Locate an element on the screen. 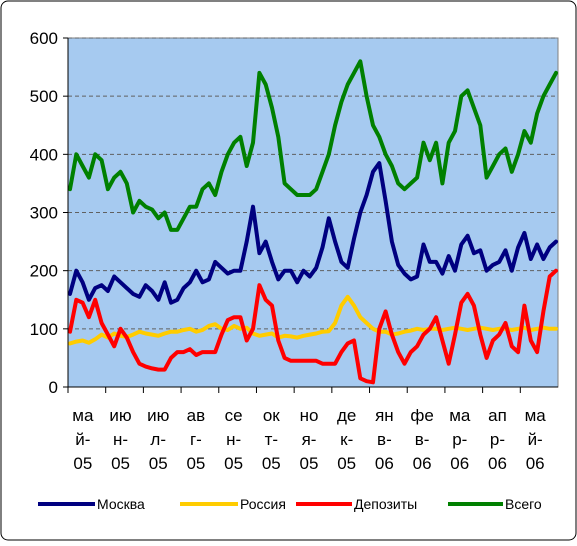  x-tick-label-2: ию л-05 is located at coordinates (158, 439).